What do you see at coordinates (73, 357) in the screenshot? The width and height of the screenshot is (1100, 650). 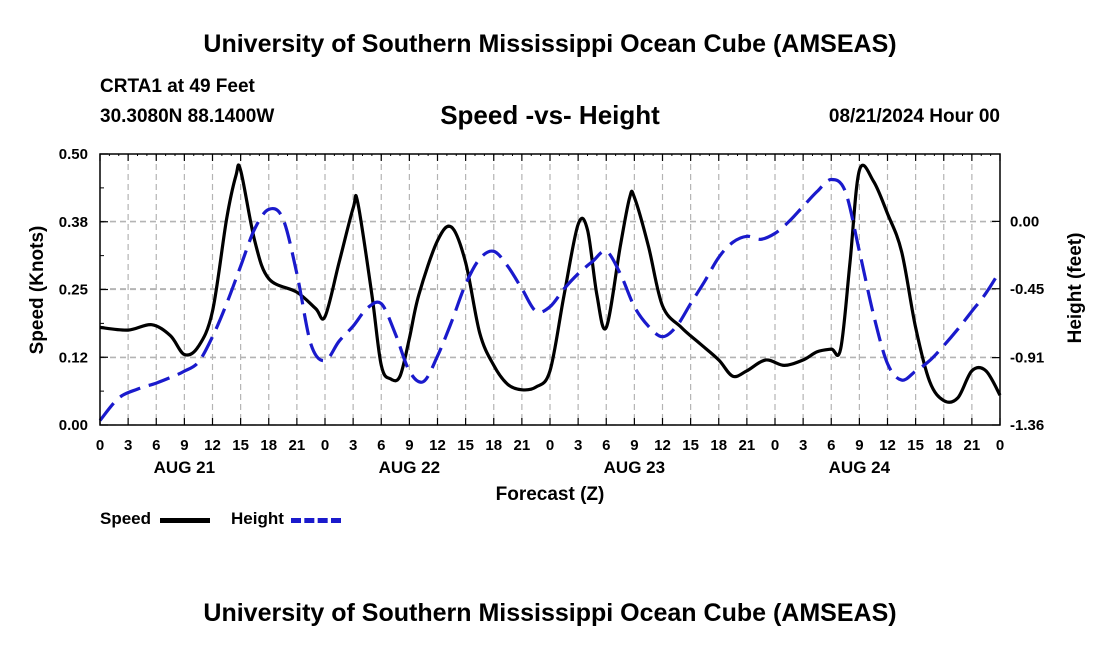 I see `y-left-tick-label: 0.12` at bounding box center [73, 357].